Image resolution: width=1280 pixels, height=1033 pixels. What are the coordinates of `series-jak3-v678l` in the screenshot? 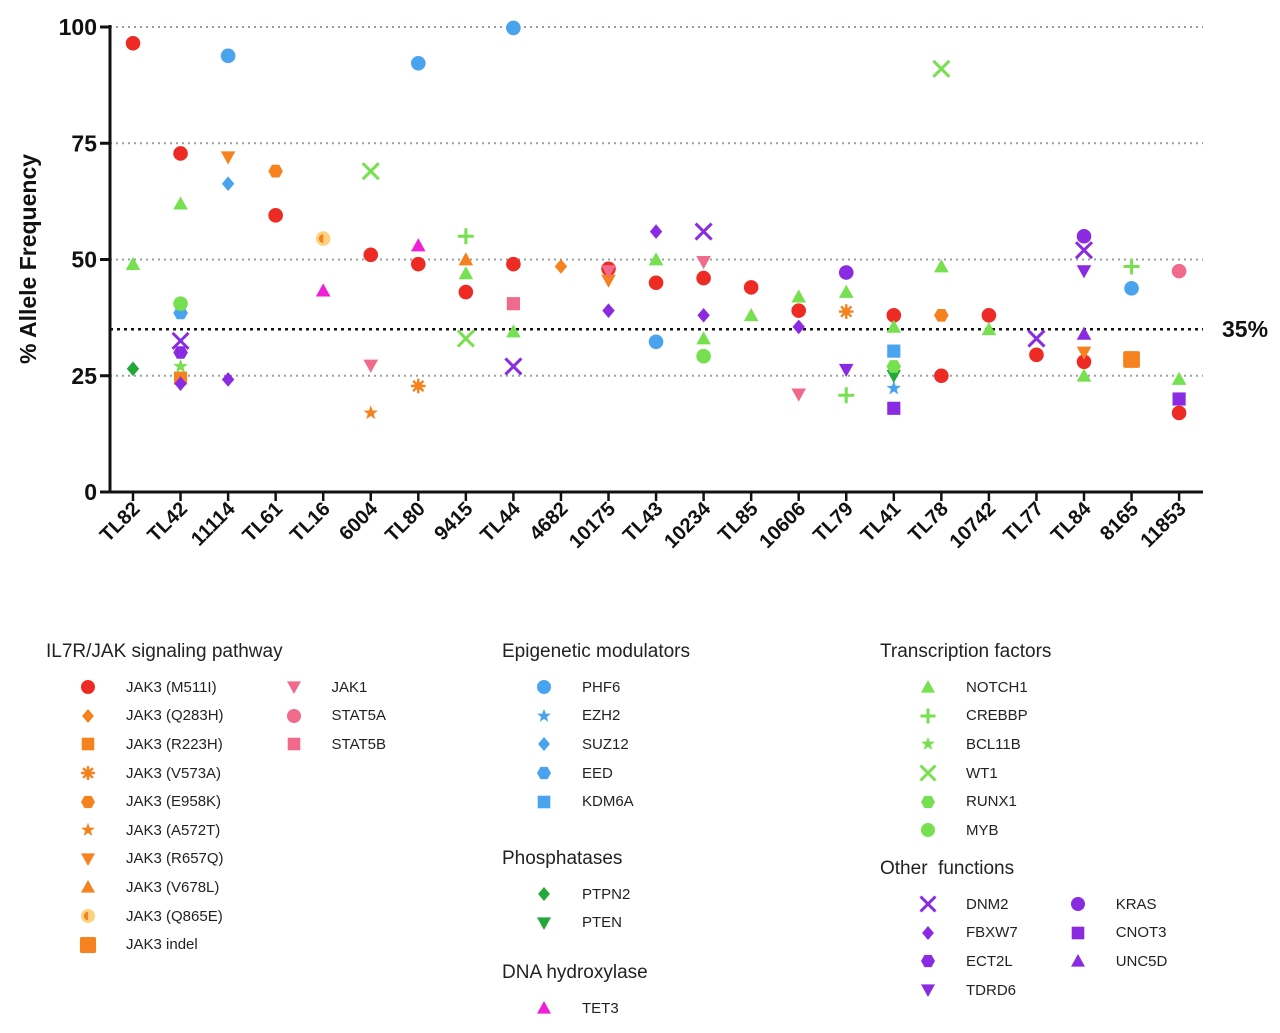 It's located at (466, 259).